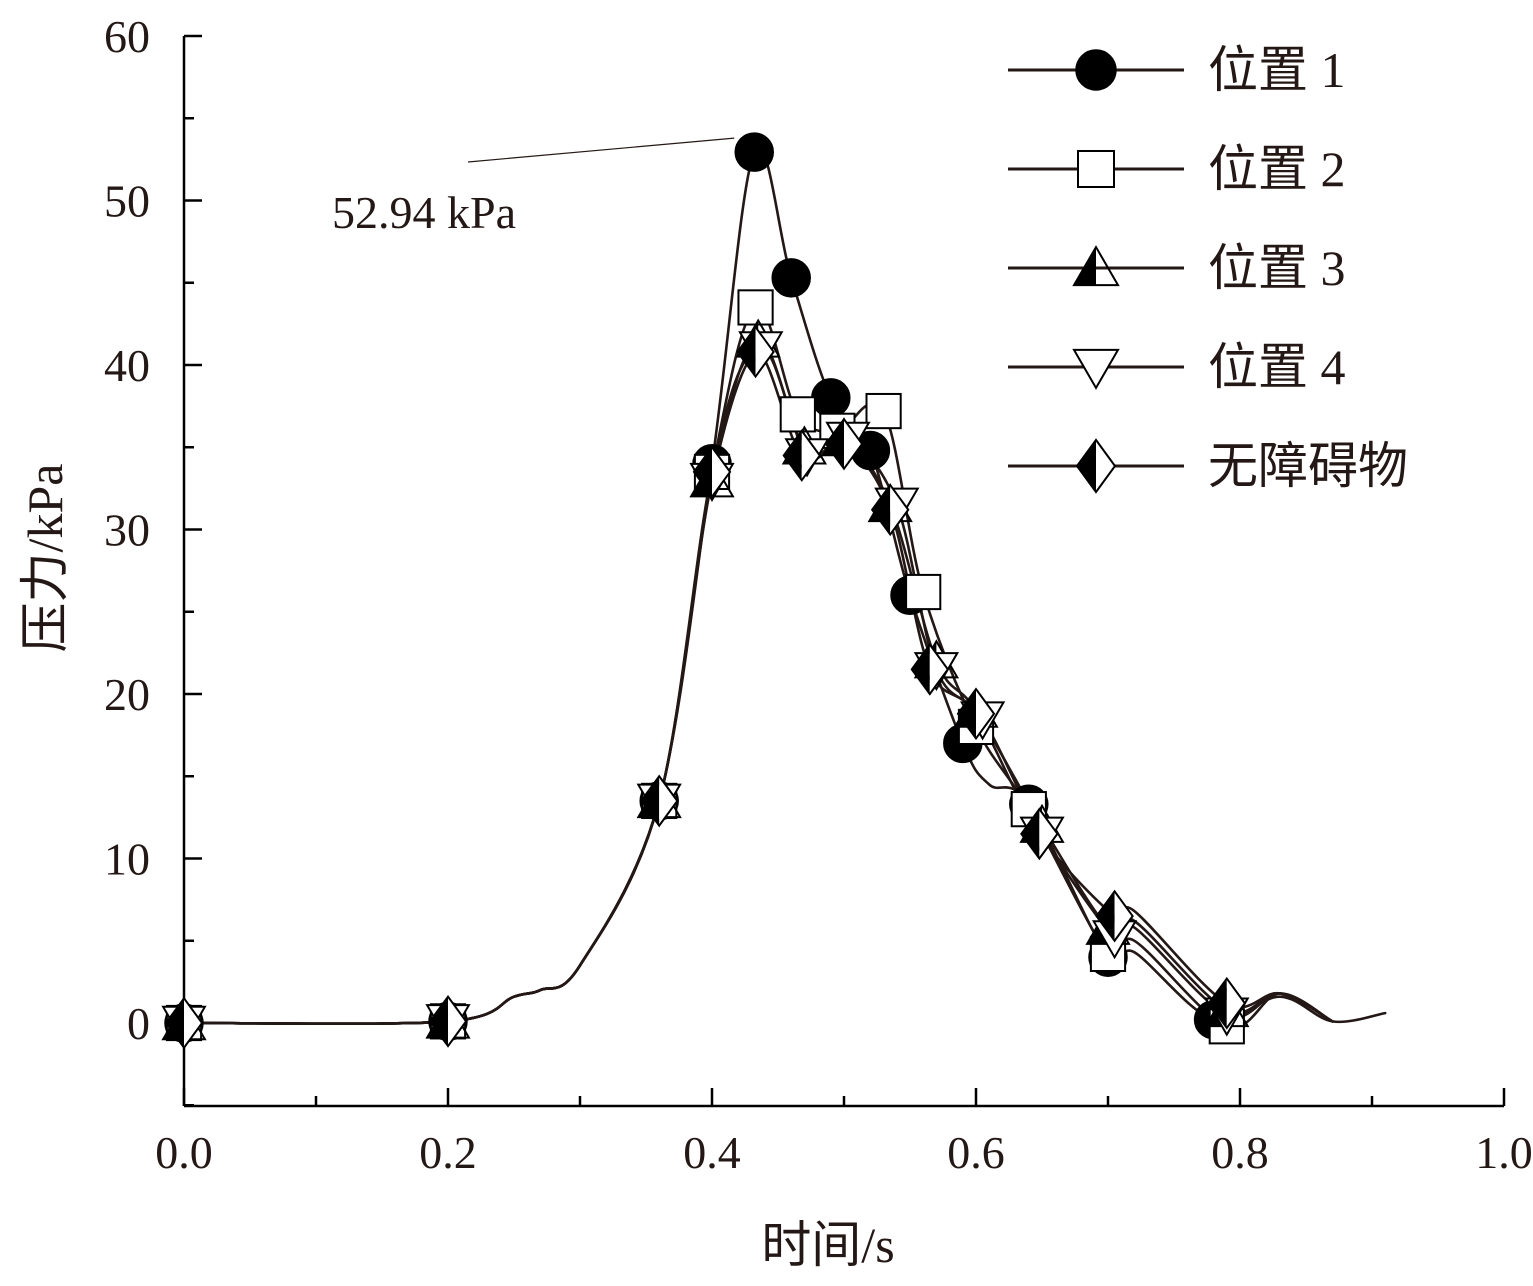 The height and width of the screenshot is (1286, 1533). I want to click on legend-label: 无障碍物, so click(1308, 466).